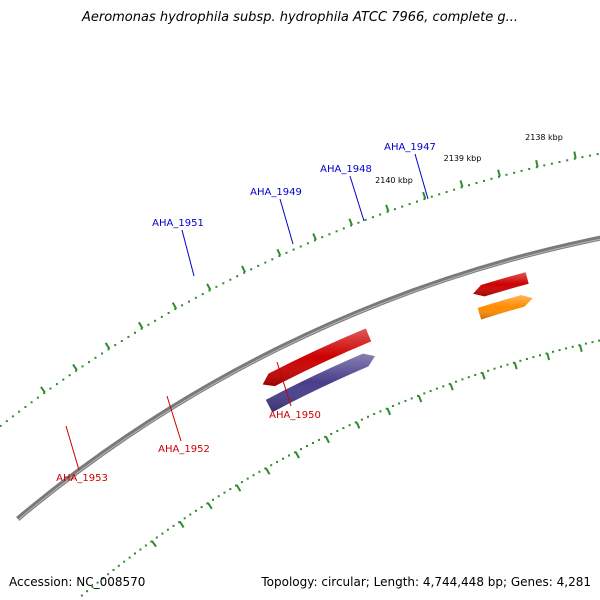  What do you see at coordinates (77, 582) in the screenshot?
I see `accession-text: Accession: NC_008570` at bounding box center [77, 582].